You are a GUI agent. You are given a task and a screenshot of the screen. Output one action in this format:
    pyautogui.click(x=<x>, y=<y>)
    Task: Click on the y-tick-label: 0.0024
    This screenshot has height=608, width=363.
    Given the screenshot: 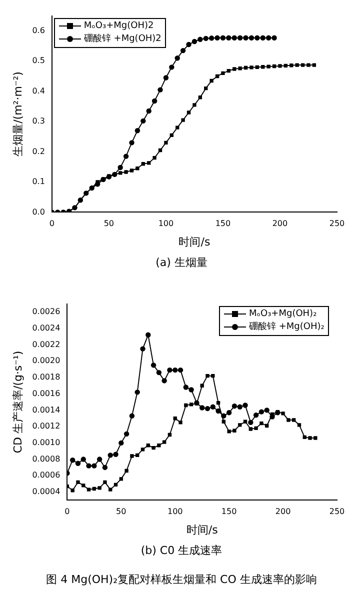 What is the action you would take?
    pyautogui.click(x=46, y=327)
    